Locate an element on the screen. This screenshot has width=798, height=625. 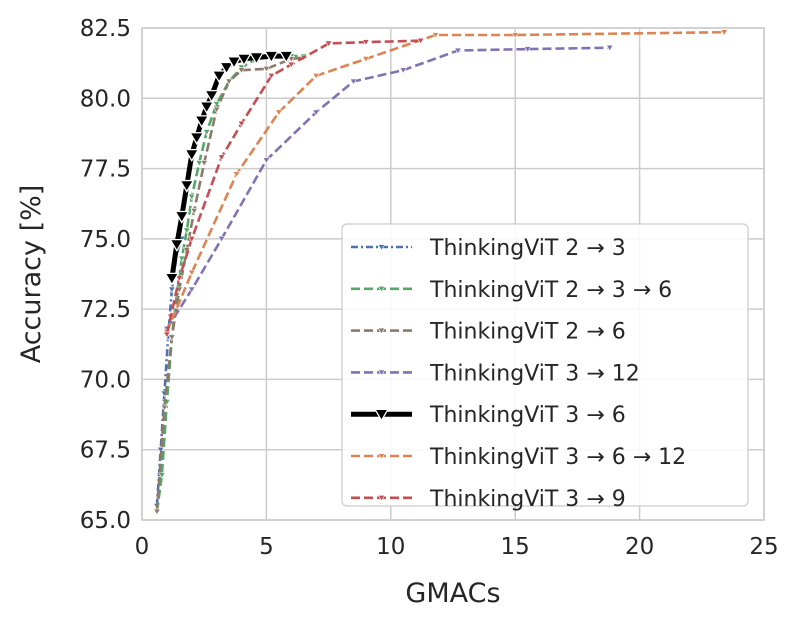
legend-label: ThinkingViT 2 → 6 is located at coordinates (527, 332).